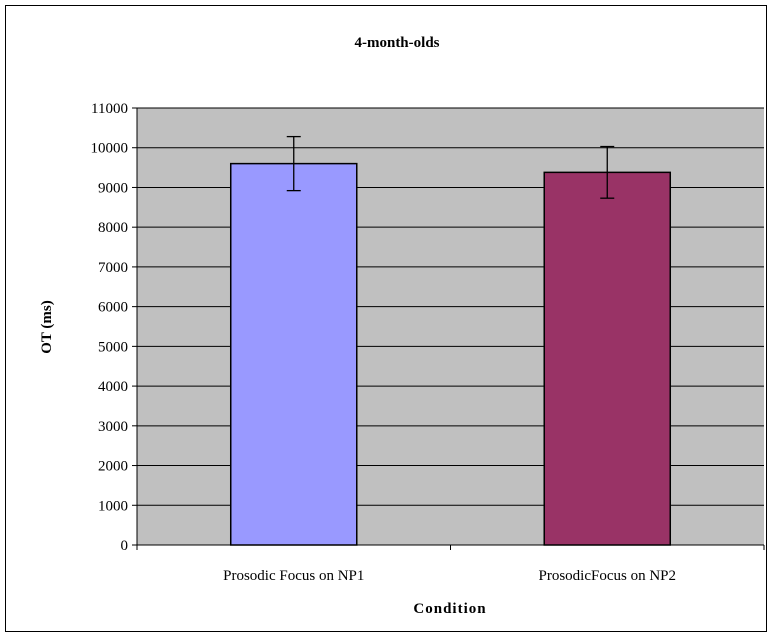 This screenshot has width=773, height=638. What do you see at coordinates (113, 506) in the screenshot?
I see `y-tick-label: 1000` at bounding box center [113, 506].